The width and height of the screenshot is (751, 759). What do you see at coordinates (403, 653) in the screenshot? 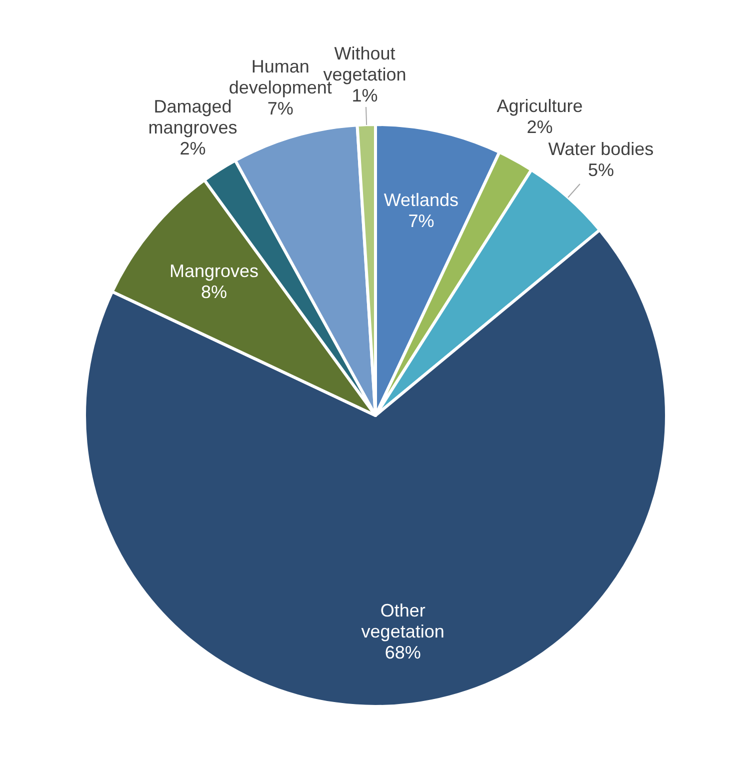
I see `data-label: 68%` at bounding box center [403, 653].